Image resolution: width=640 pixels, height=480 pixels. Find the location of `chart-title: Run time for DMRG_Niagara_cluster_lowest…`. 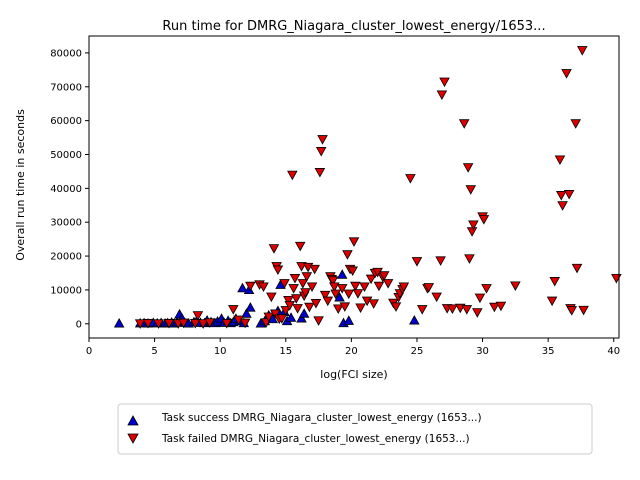

chart-title: Run time for DMRG_Niagara_cluster_lowest… is located at coordinates (353, 26).